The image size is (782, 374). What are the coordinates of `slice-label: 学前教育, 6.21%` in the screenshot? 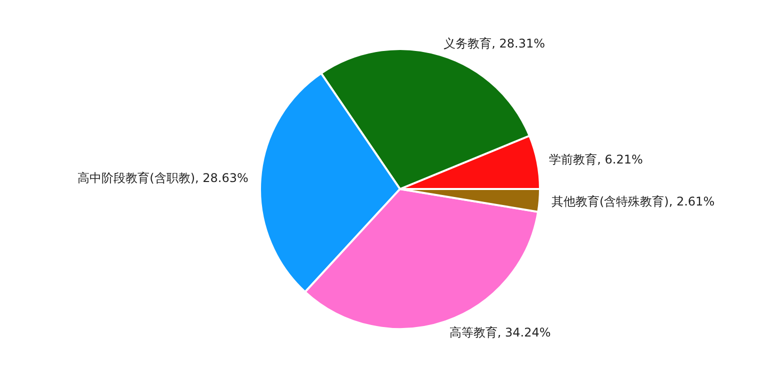 It's located at (596, 159).